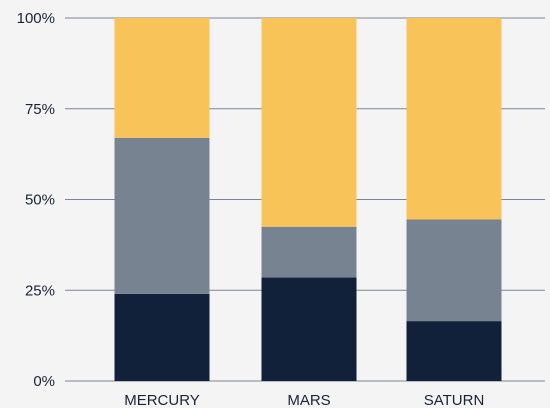  Describe the element at coordinates (162, 400) in the screenshot. I see `x-category-label: MERCURY` at that location.